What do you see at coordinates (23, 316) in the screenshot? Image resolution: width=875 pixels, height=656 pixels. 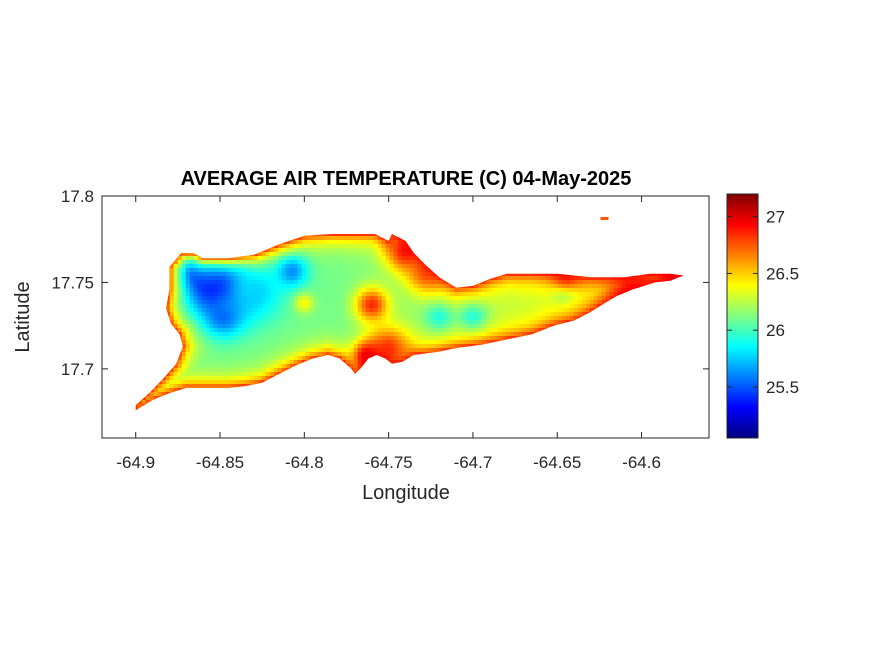 I see `y-axis-label: Latitude` at bounding box center [23, 316].